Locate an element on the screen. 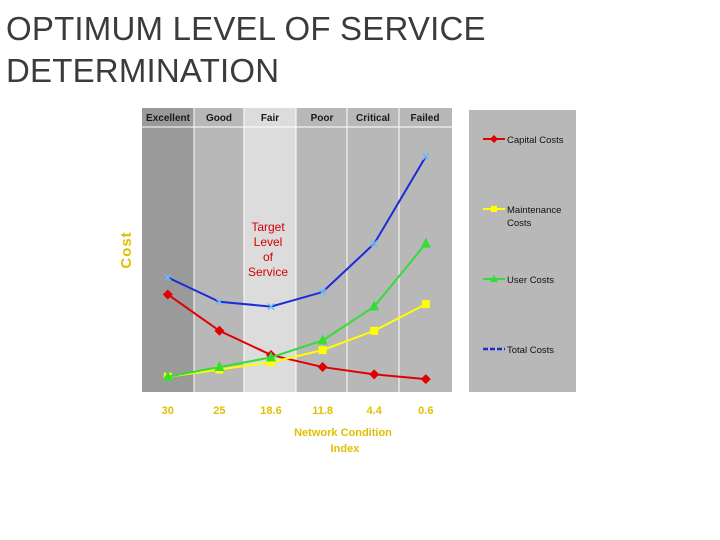  target-text-line-4: Service is located at coordinates (268, 272).